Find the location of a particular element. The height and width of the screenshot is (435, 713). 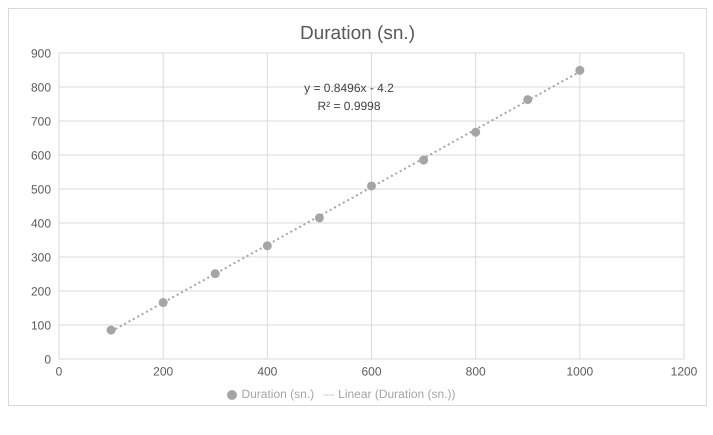

y-tick-label: 500 is located at coordinates (41, 189).